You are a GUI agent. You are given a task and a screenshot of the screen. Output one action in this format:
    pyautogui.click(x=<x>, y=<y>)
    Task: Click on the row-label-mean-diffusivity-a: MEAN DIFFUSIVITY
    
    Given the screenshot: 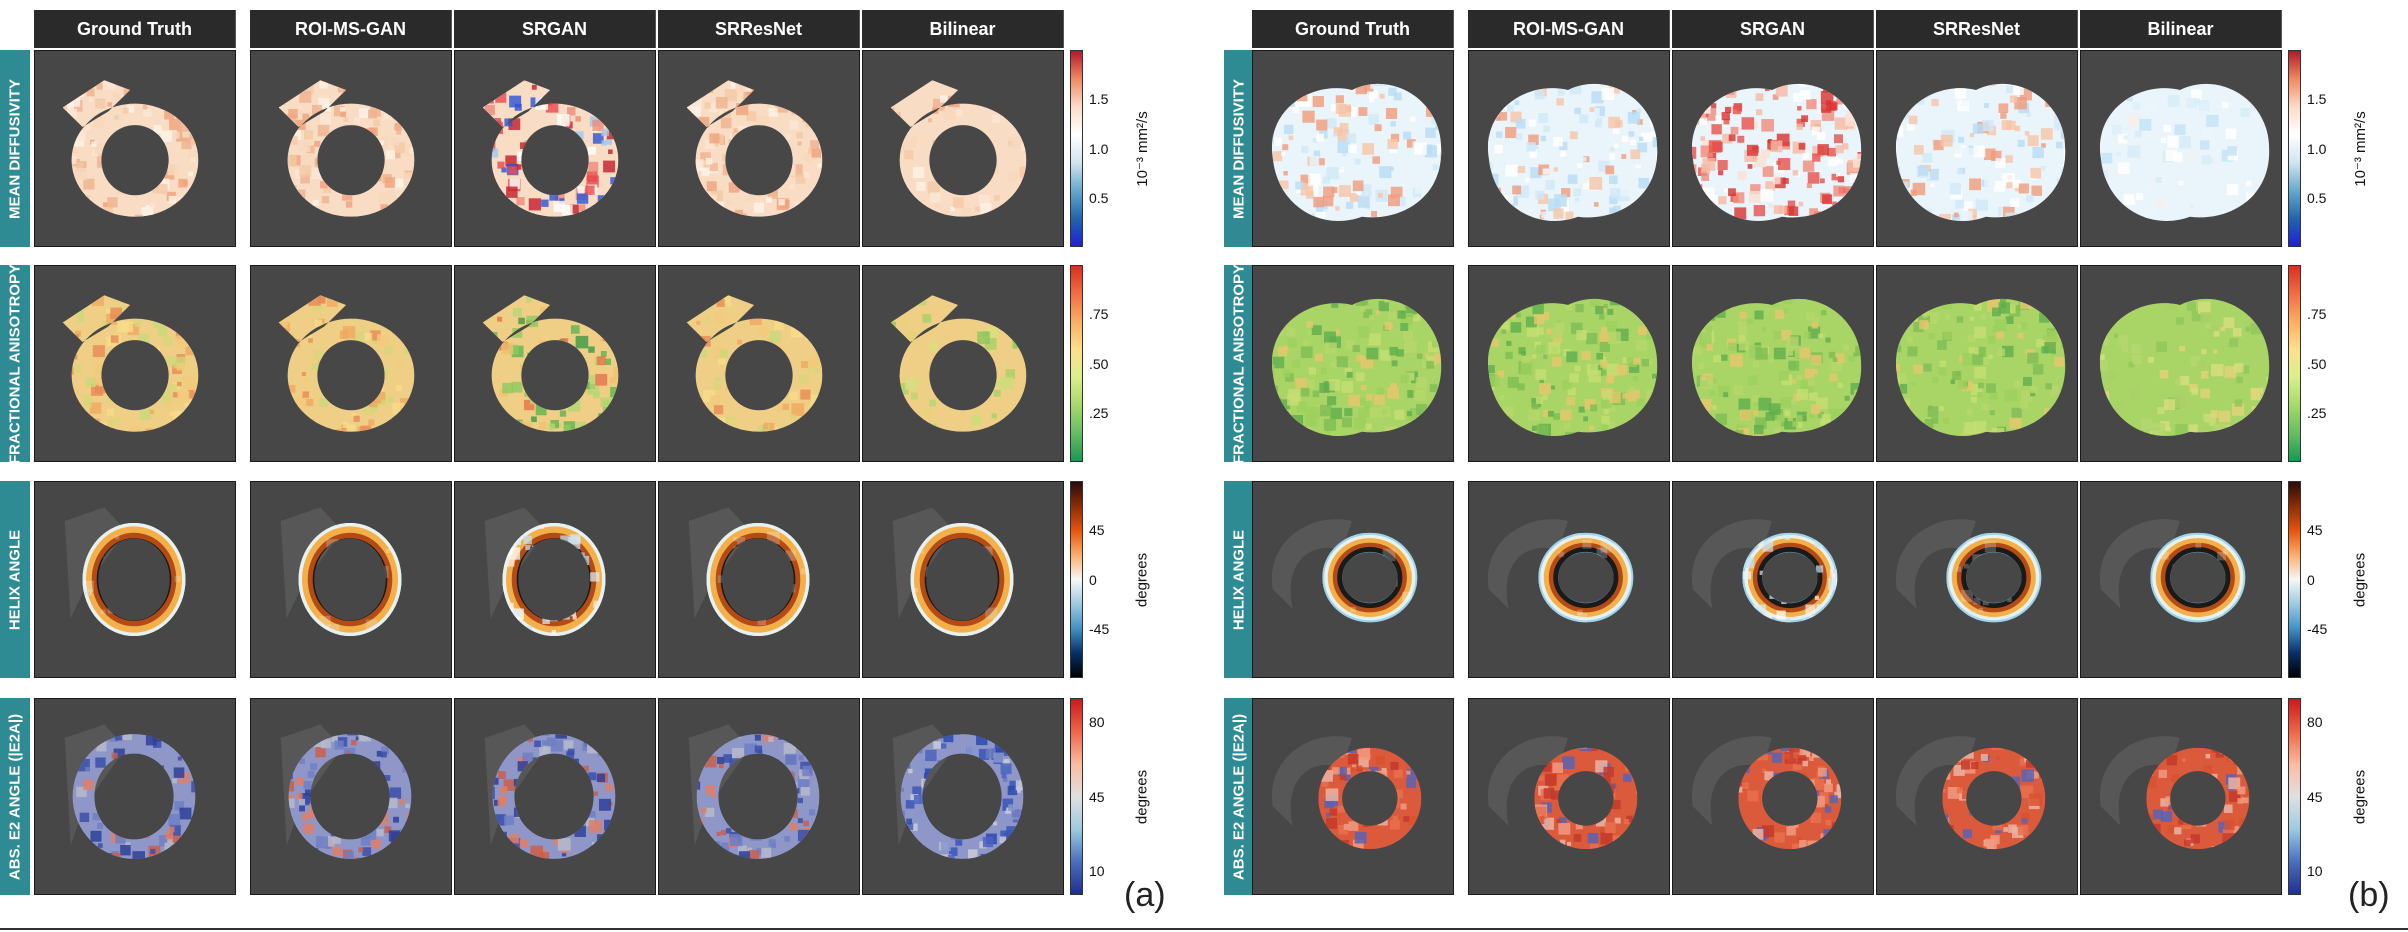 What is the action you would take?
    pyautogui.click(x=15, y=148)
    